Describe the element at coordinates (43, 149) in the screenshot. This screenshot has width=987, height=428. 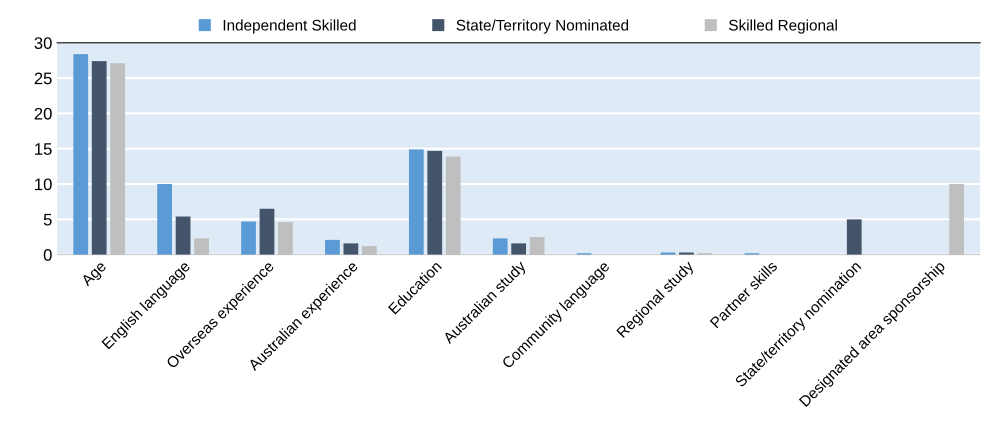
I see `y-tick-label: 15` at that location.